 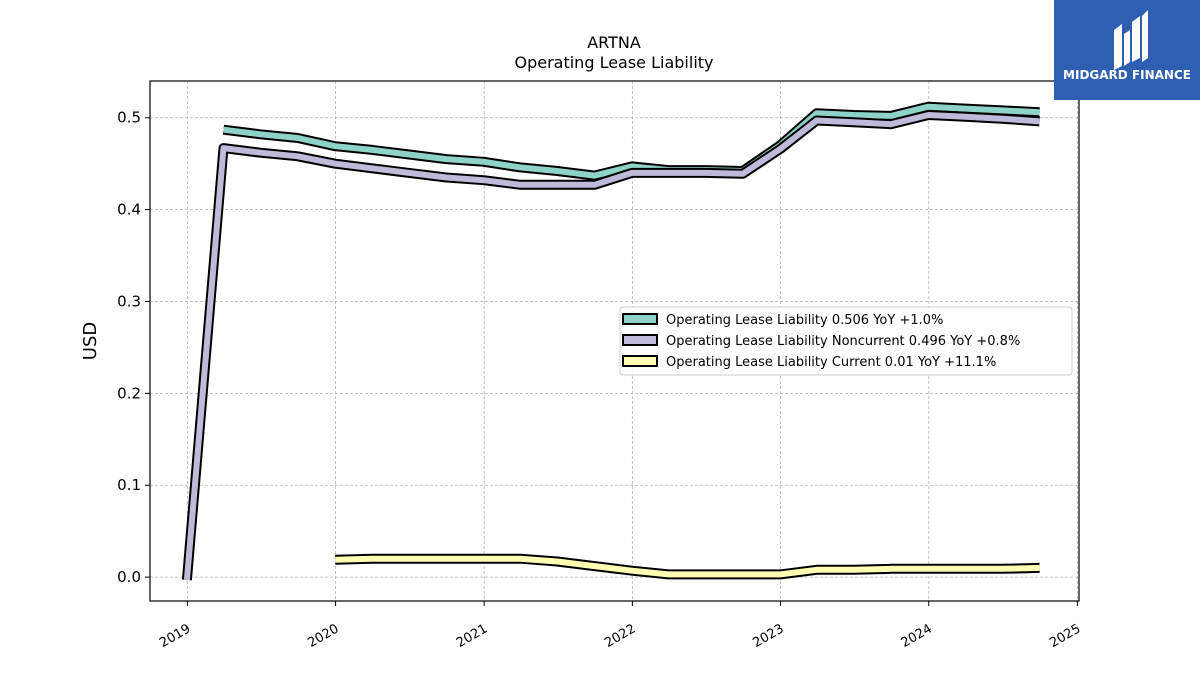 What do you see at coordinates (631, 141) in the screenshot?
I see `series-line-operating-lease-liability` at bounding box center [631, 141].